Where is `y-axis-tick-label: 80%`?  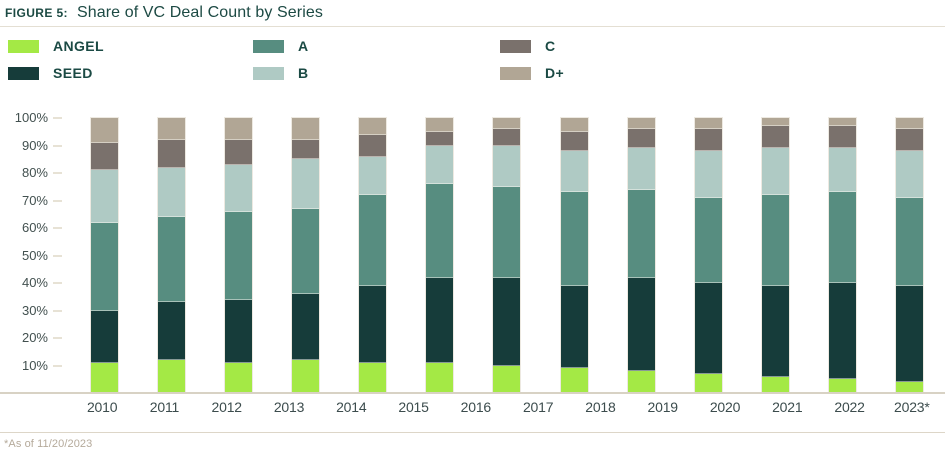
y-axis-tick-label: 80% is located at coordinates (34, 172).